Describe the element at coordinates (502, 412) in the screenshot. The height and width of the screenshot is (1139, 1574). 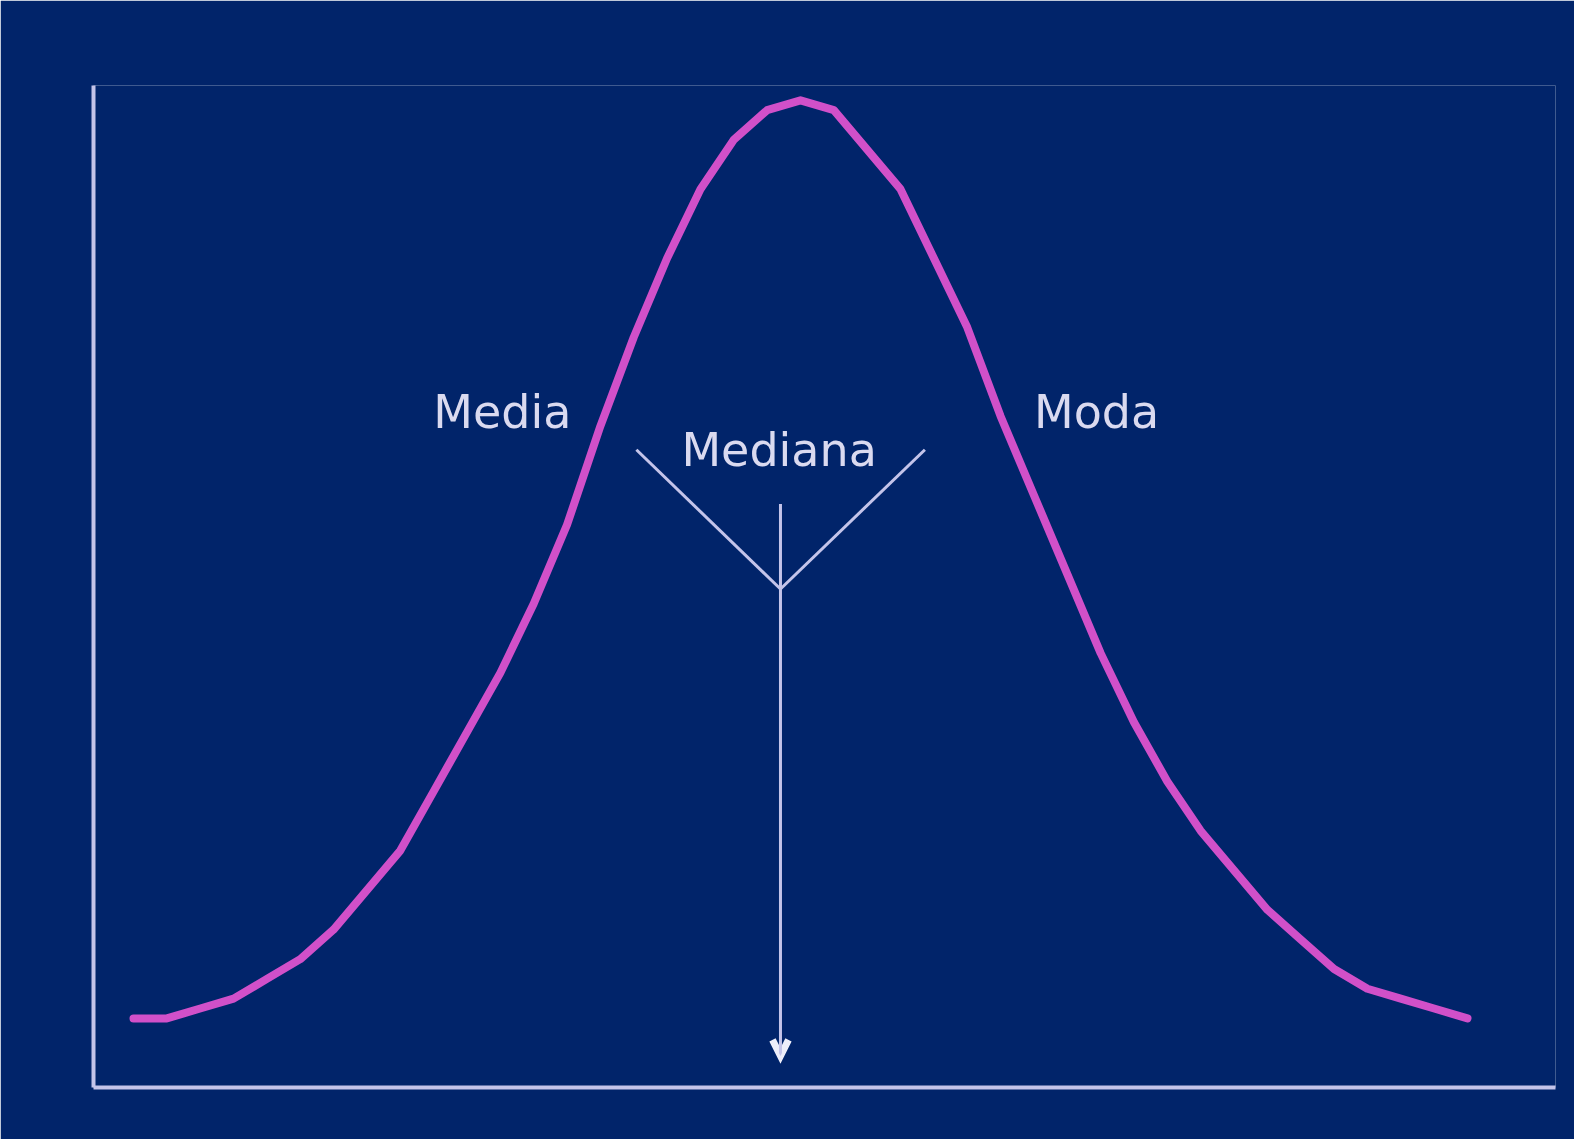
I see `annotation: Media` at that location.